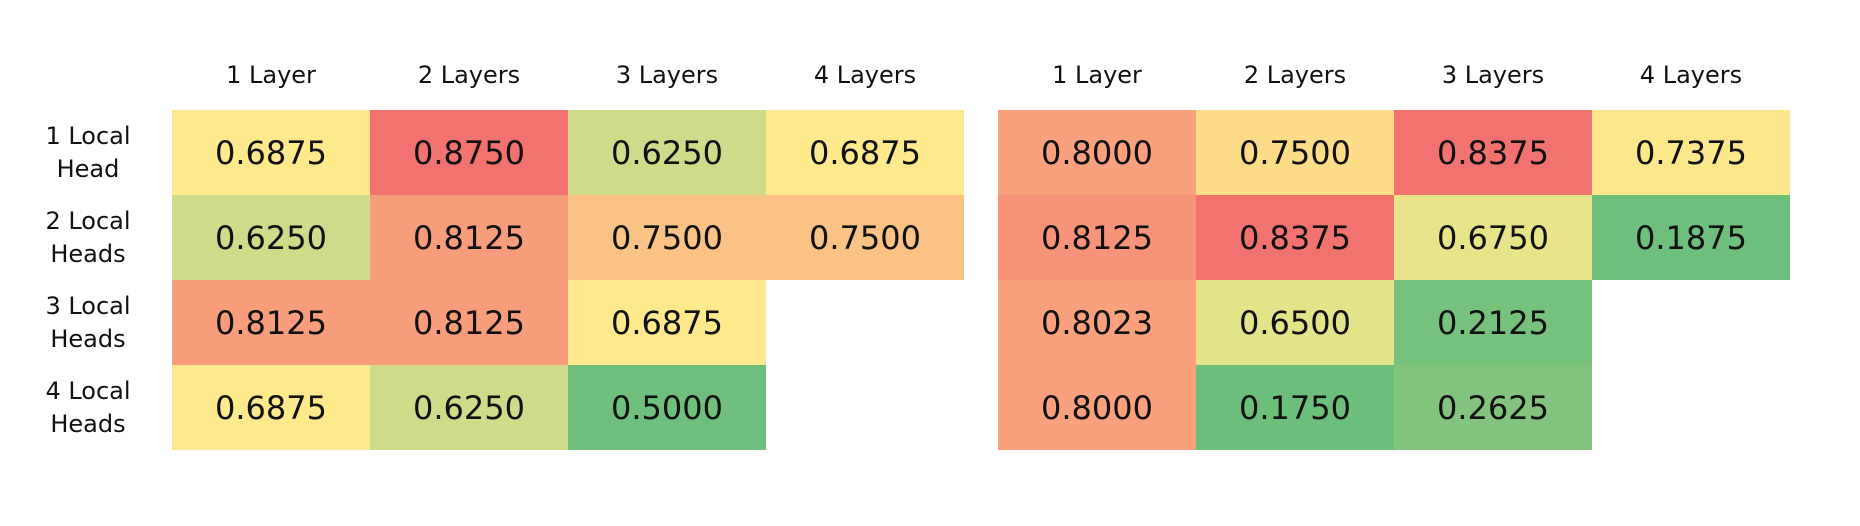  I want to click on heatmap-cell: 0.2125, so click(1493, 322).